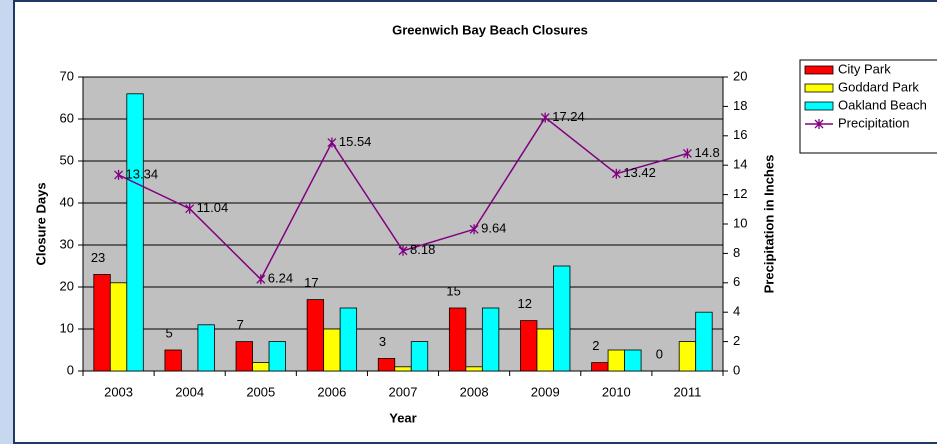 The width and height of the screenshot is (937, 444). What do you see at coordinates (311, 282) in the screenshot?
I see `data-label: 17` at bounding box center [311, 282].